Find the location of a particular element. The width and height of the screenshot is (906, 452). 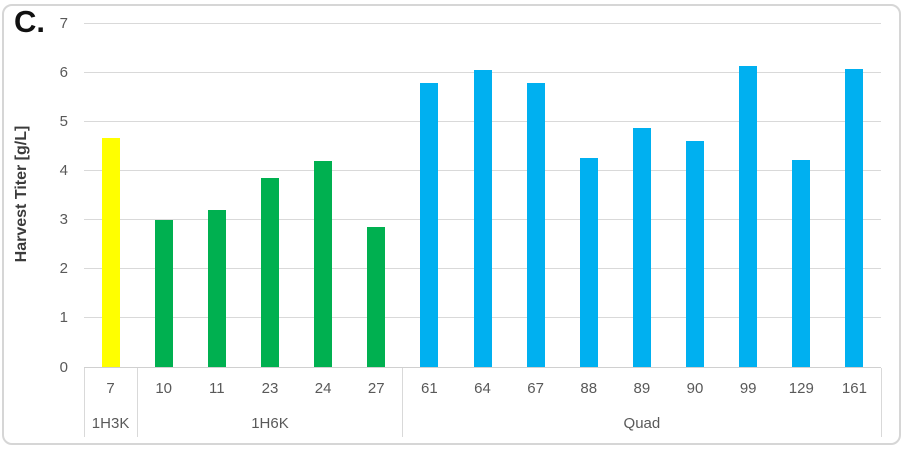

gridline is located at coordinates (482, 23).